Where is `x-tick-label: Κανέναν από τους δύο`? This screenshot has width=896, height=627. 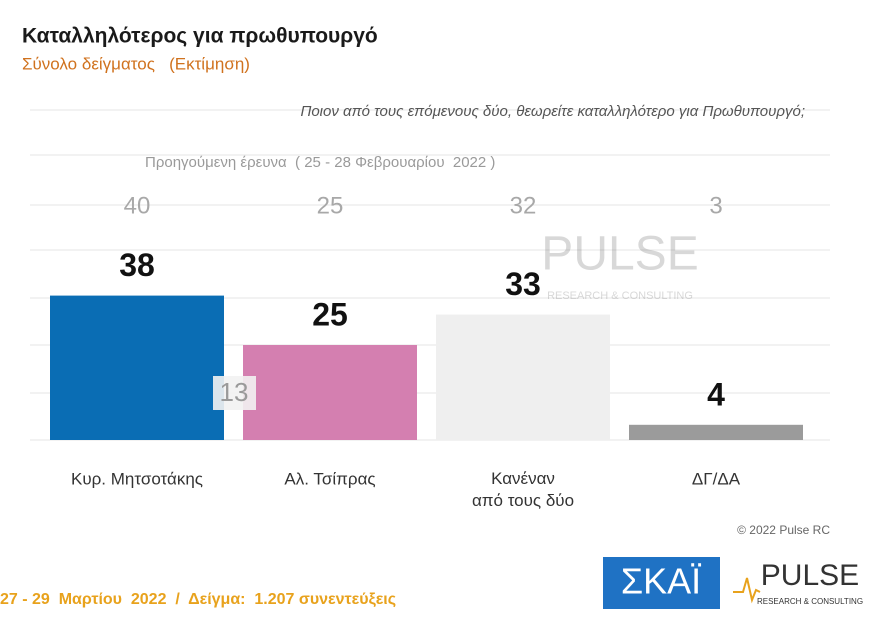
x-tick-label: Κανέναν από τους δύο is located at coordinates (523, 489).